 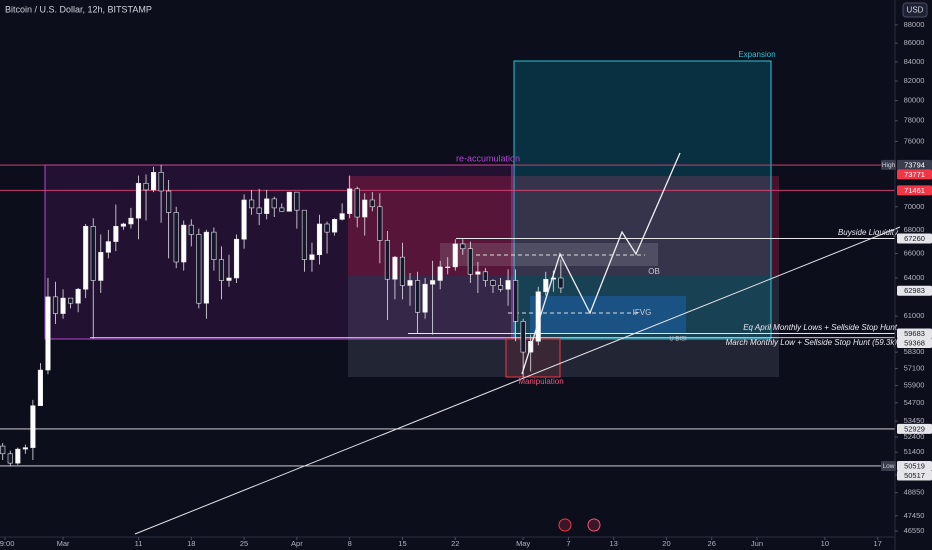 I want to click on chart-title: Bitcoin / U.S. Dollar, 12h, BITSTAMP, so click(x=78, y=9).